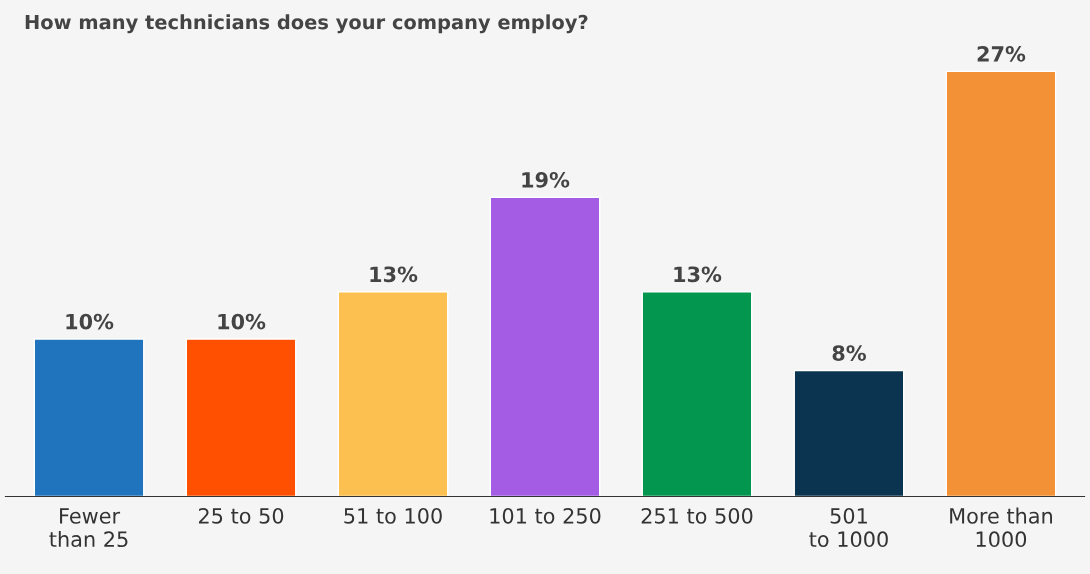 The width and height of the screenshot is (1090, 574). I want to click on chart-title: How many technicians does your company employ?, so click(306, 24).